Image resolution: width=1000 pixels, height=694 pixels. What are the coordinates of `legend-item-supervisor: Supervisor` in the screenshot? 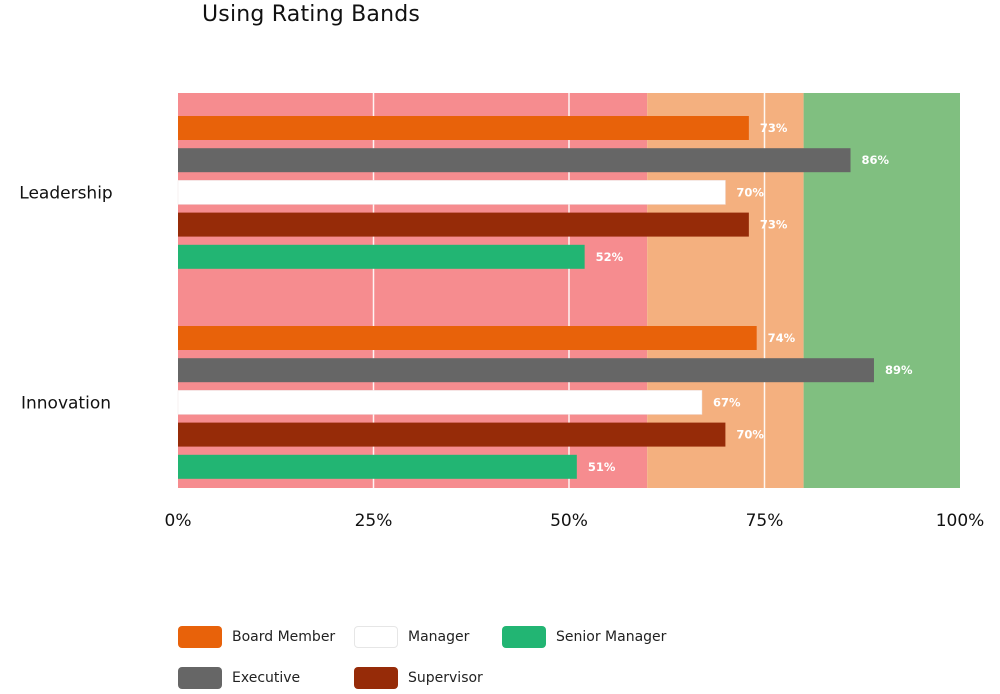 It's located at (418, 678).